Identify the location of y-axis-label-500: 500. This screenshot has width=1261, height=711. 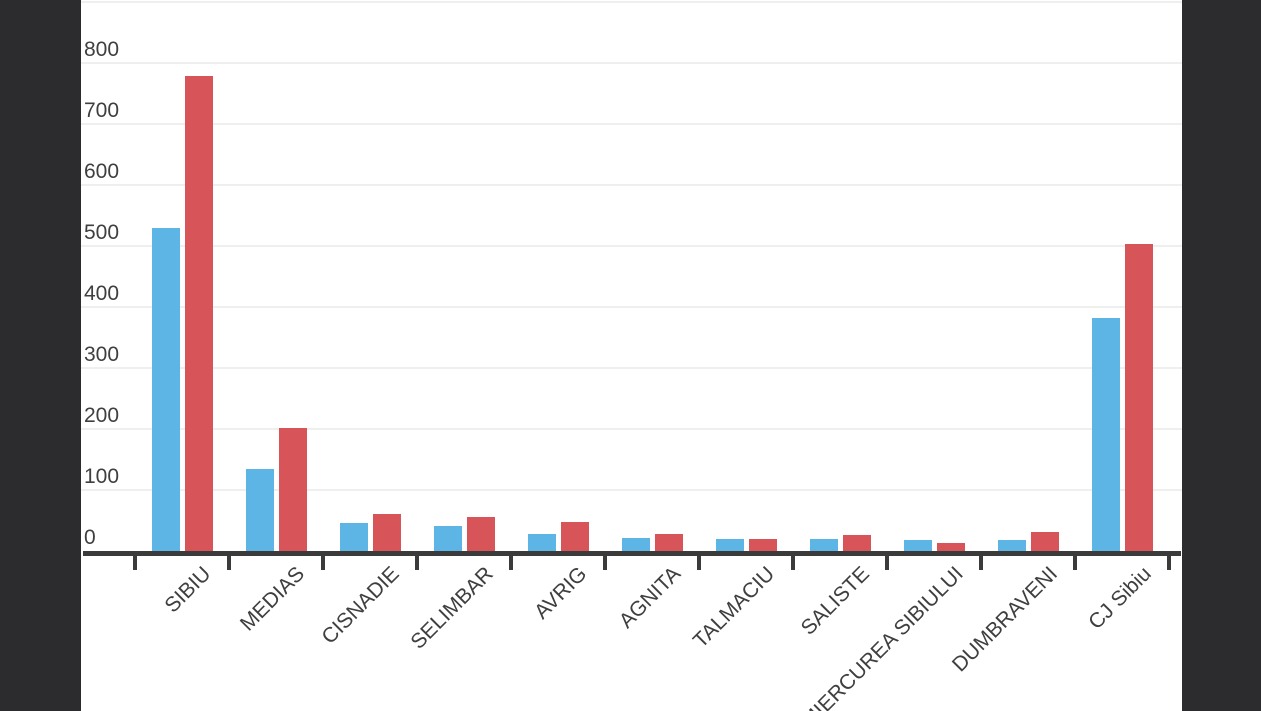
(102, 232).